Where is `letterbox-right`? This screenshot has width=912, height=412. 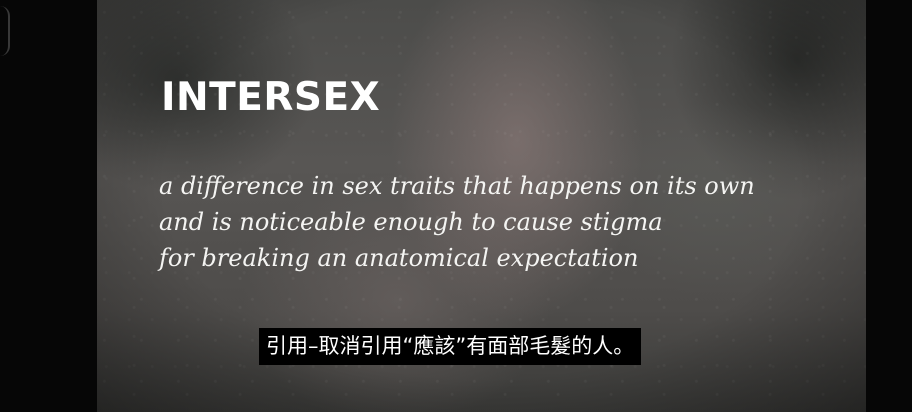 letterbox-right is located at coordinates (889, 206).